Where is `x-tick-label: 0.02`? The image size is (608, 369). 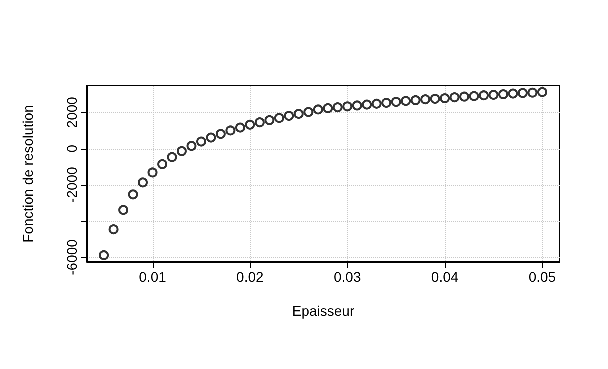
x-tick-label: 0.02 is located at coordinates (250, 277).